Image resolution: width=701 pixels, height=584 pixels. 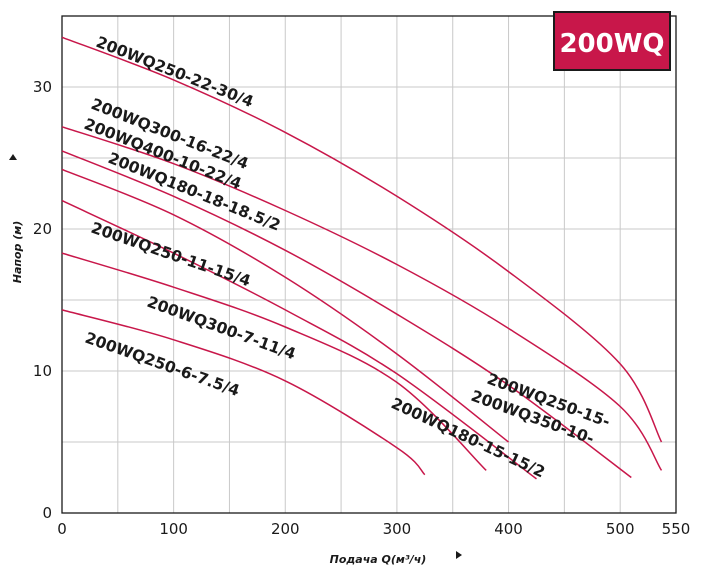 I want to click on y-tick-label: 10, so click(x=42, y=371).